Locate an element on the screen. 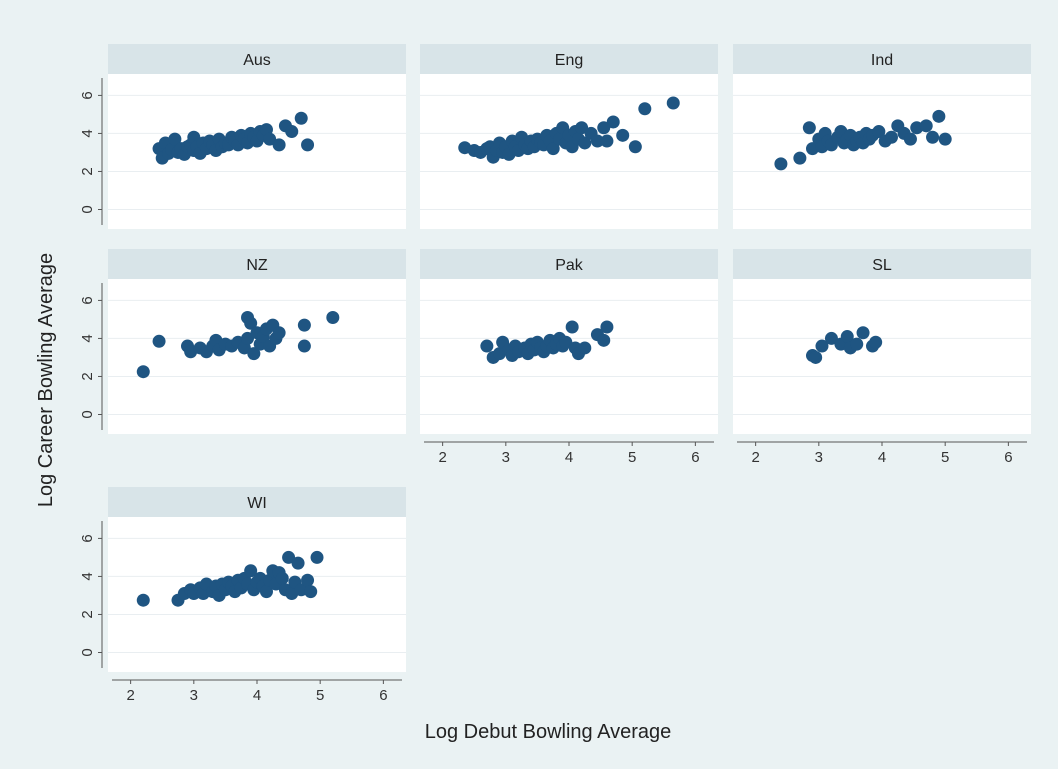  panel-strip-label: NZ is located at coordinates (257, 265).